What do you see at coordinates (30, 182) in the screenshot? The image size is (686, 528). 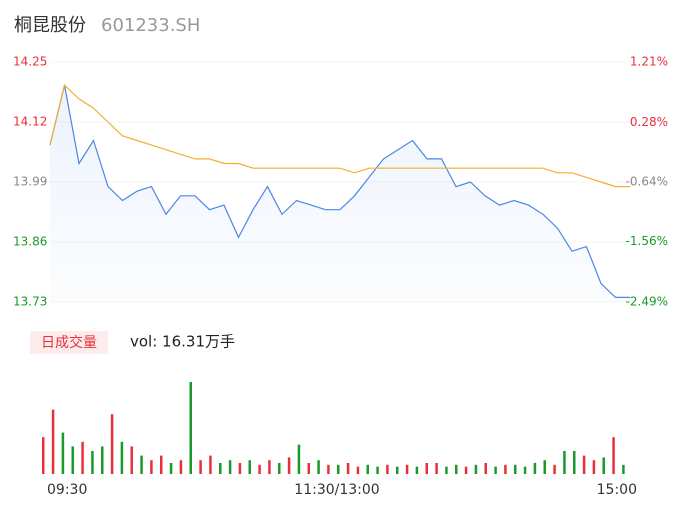 I see `y-tick-label: 13.99` at bounding box center [30, 182].